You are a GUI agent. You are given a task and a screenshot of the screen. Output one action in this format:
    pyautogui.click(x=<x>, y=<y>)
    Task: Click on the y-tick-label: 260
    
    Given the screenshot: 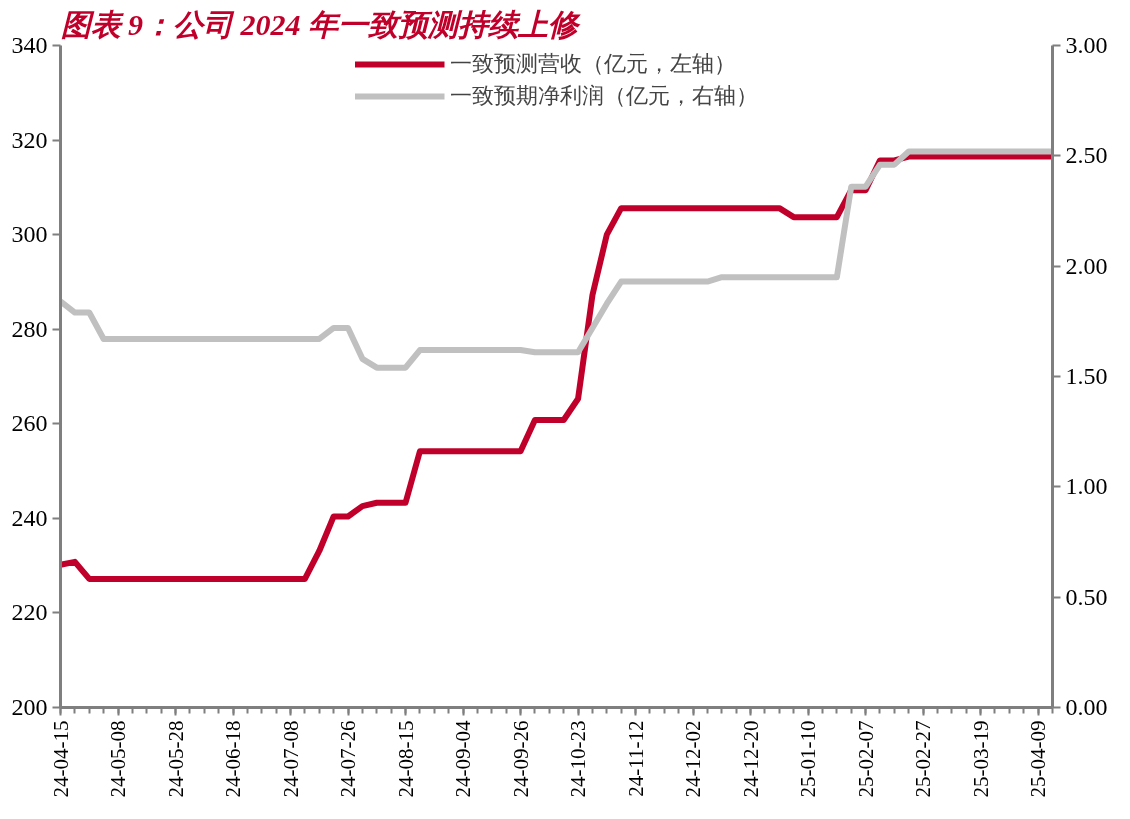 What is the action you would take?
    pyautogui.click(x=29, y=423)
    